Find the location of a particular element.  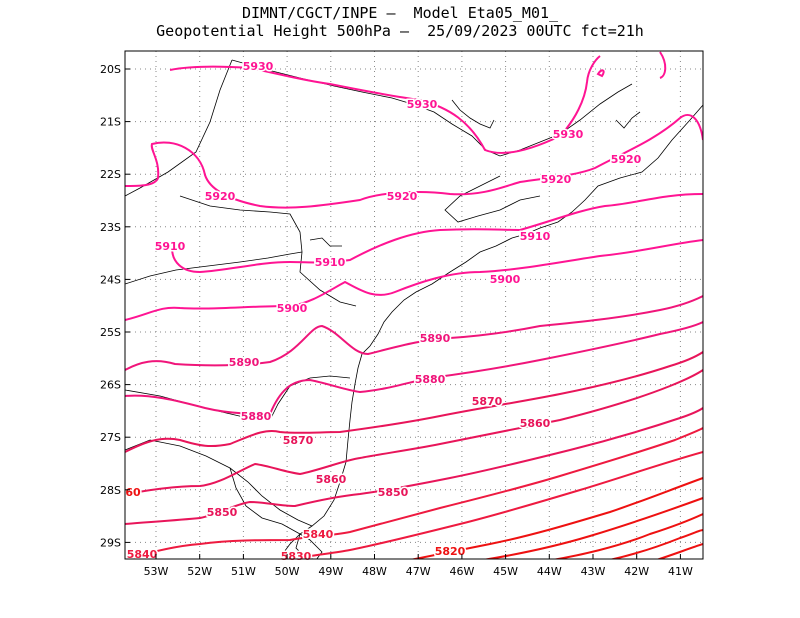

lagoon-patos is located at coordinates (309, 546).